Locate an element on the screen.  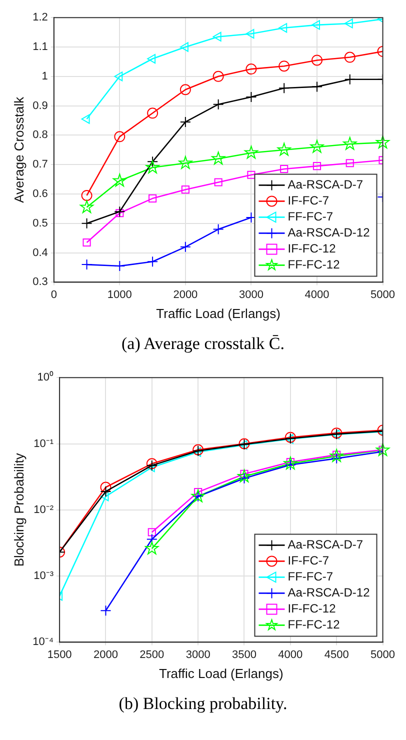
y-tick-label: 10⁻² is located at coordinates (44, 510).